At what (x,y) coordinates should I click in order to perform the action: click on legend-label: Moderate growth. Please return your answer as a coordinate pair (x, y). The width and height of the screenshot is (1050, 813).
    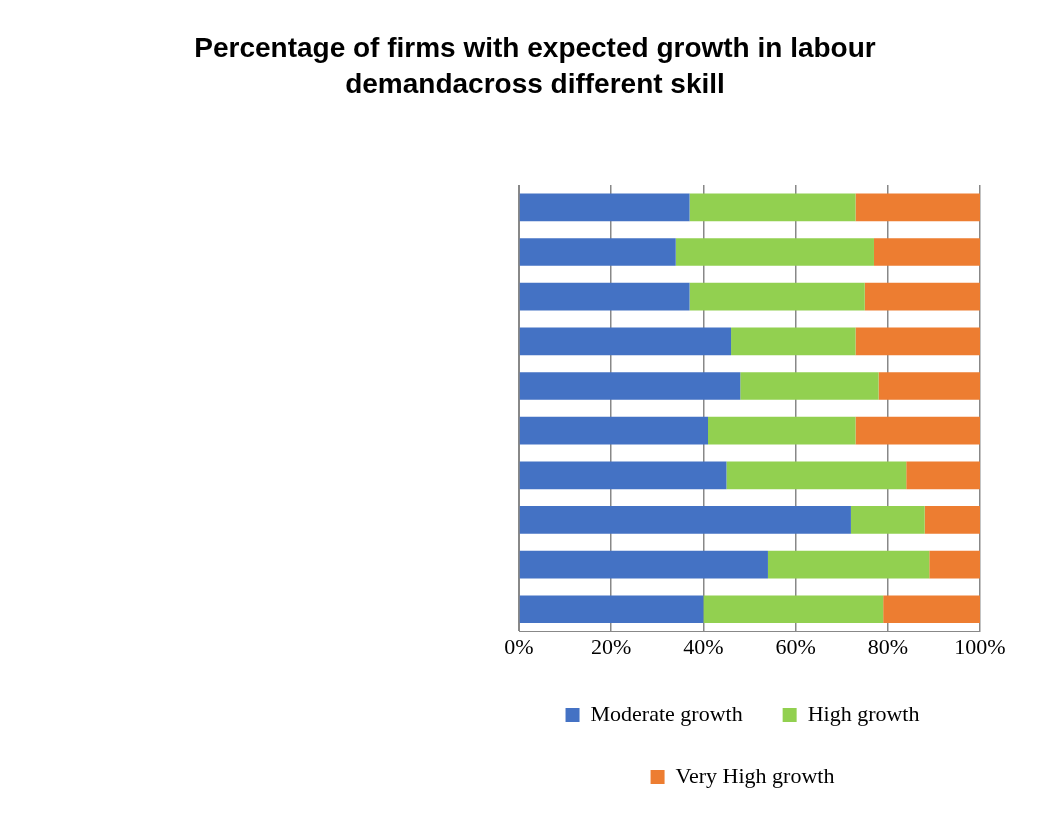
    Looking at the image, I should click on (666, 713).